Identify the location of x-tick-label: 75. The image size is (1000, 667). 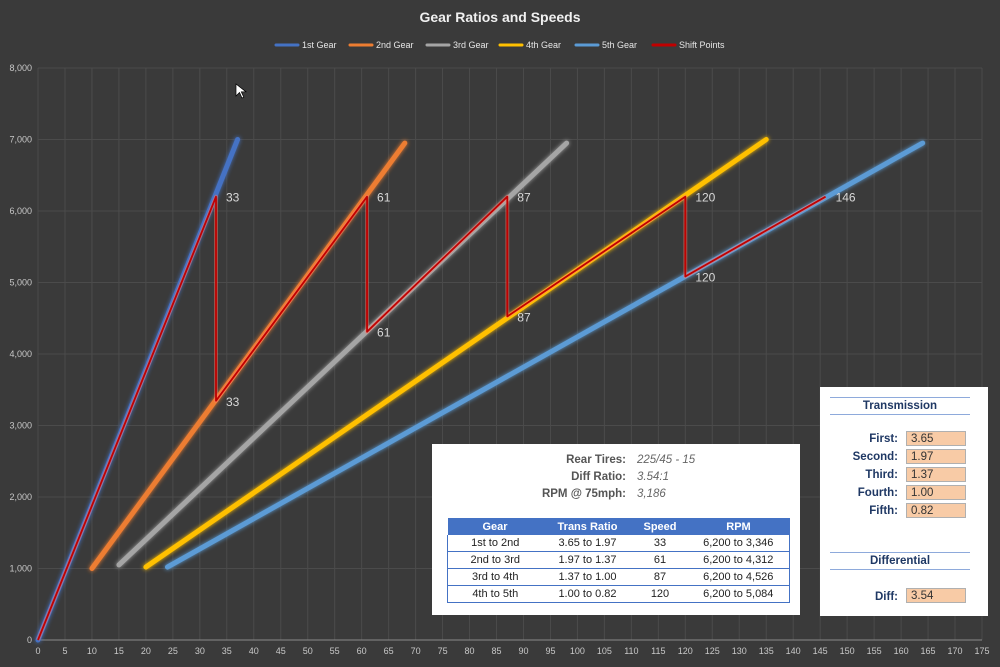
(443, 651).